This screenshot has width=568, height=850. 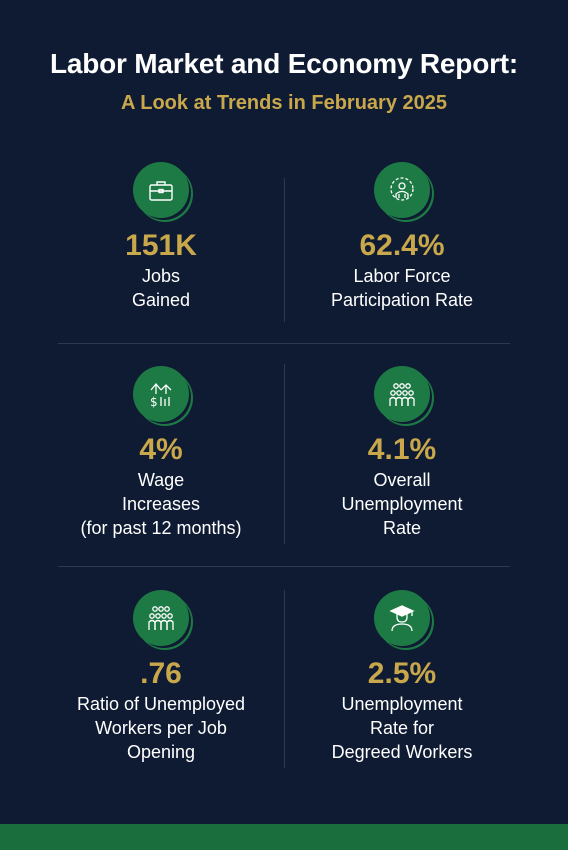 I want to click on stat-wage-increases: $ 4% Wage Increases (for past 12 months), so click(x=161, y=453).